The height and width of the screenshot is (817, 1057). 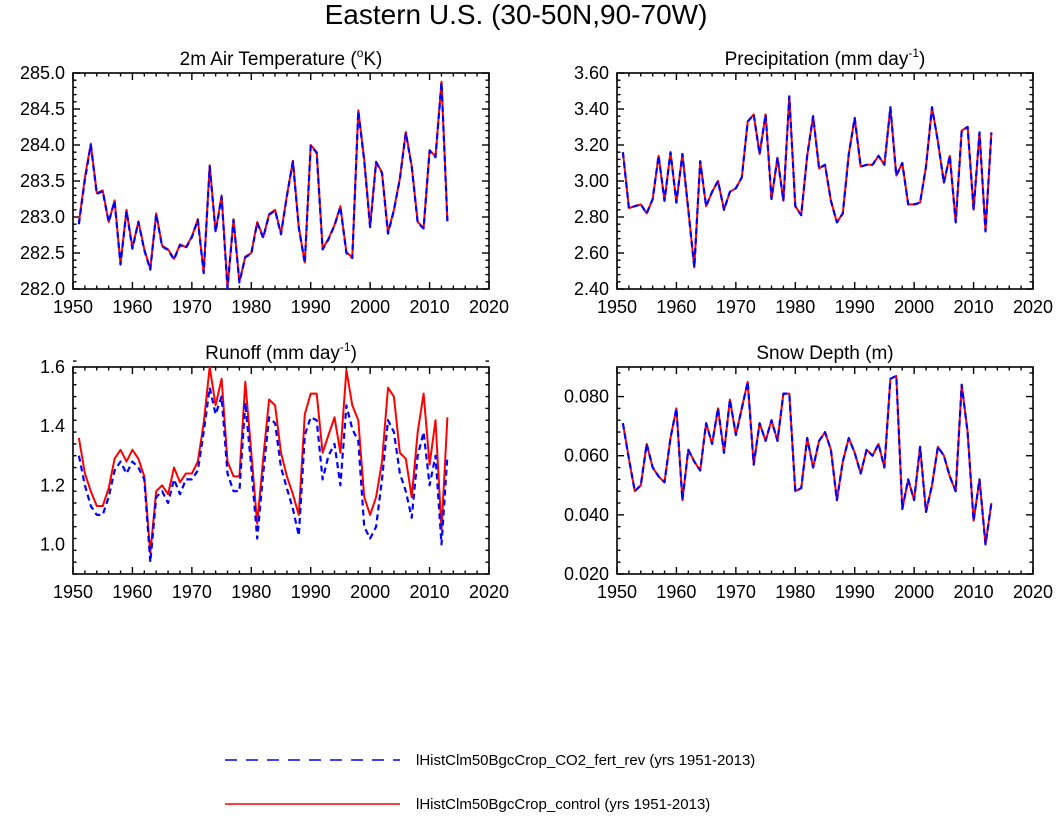 I want to click on y-tick-label: 0.020, so click(x=586, y=574).